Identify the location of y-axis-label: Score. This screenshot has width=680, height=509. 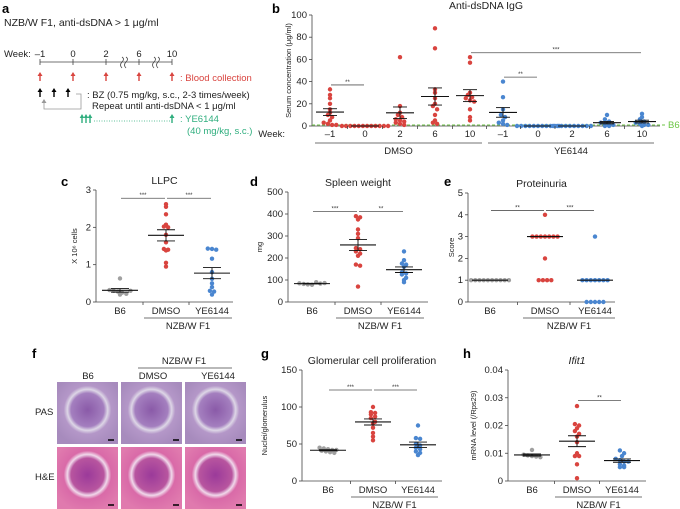
(451, 248).